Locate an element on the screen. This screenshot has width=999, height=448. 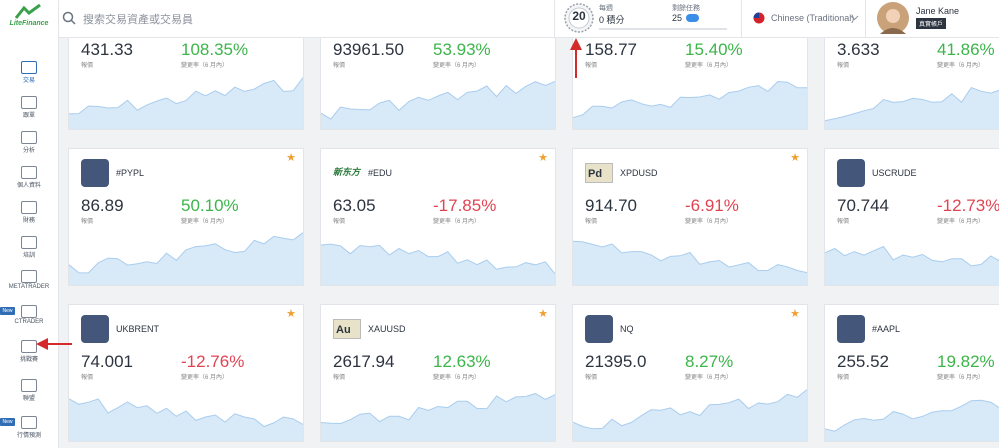
language-select: Chinese (Traditional) is located at coordinates (813, 18).